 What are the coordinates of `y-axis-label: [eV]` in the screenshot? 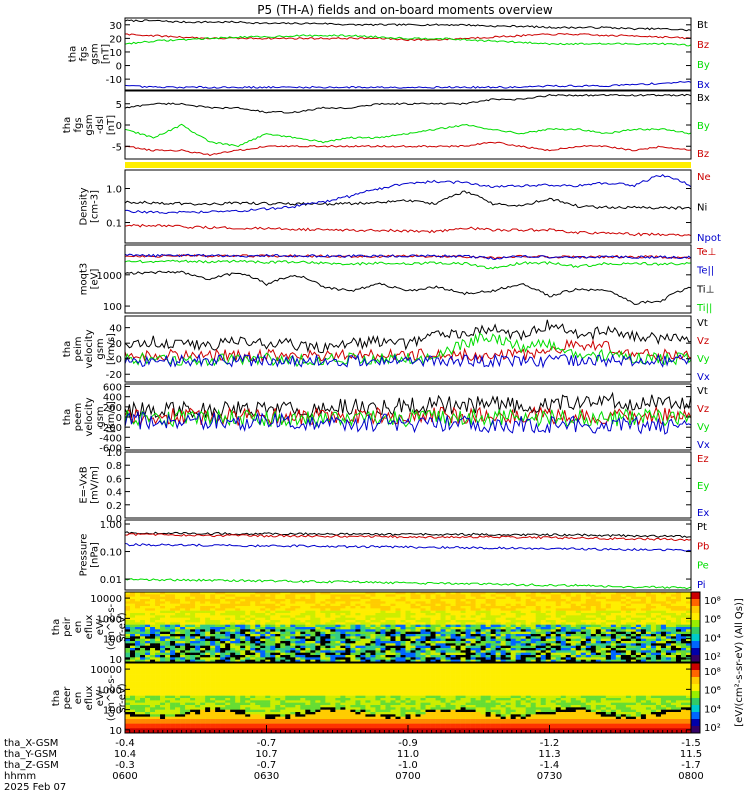 It's located at (95, 279).